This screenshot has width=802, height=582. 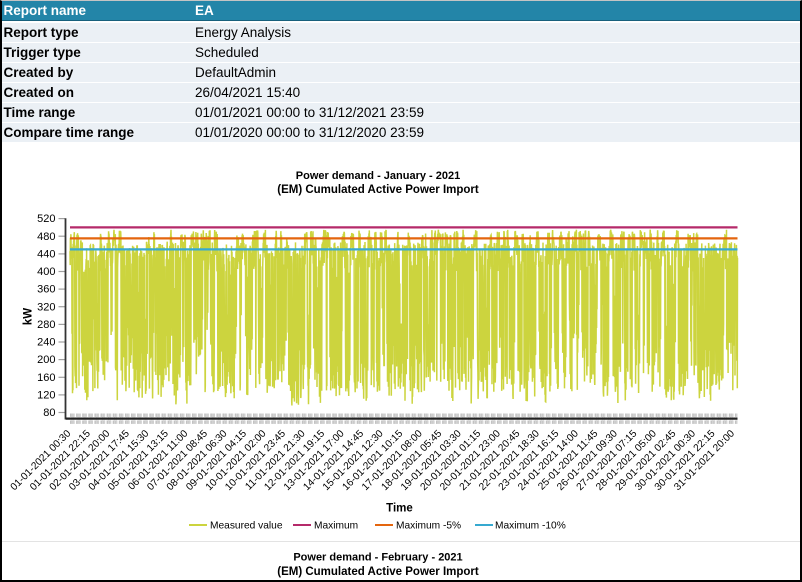 I want to click on svg-text: 320, so click(x=46, y=307).